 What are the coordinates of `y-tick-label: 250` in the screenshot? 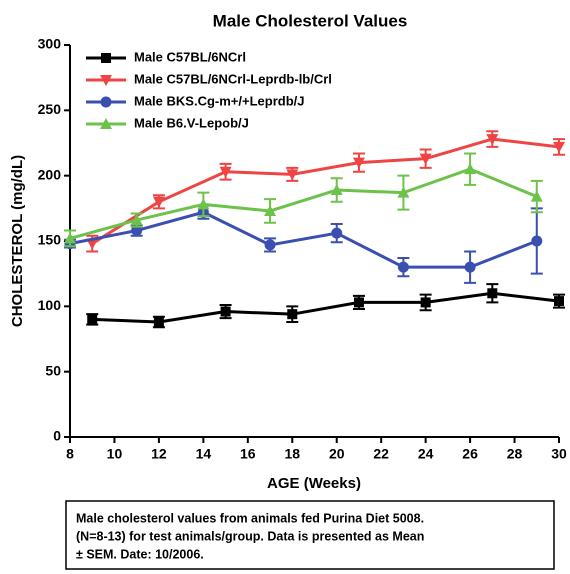 It's located at (50, 109).